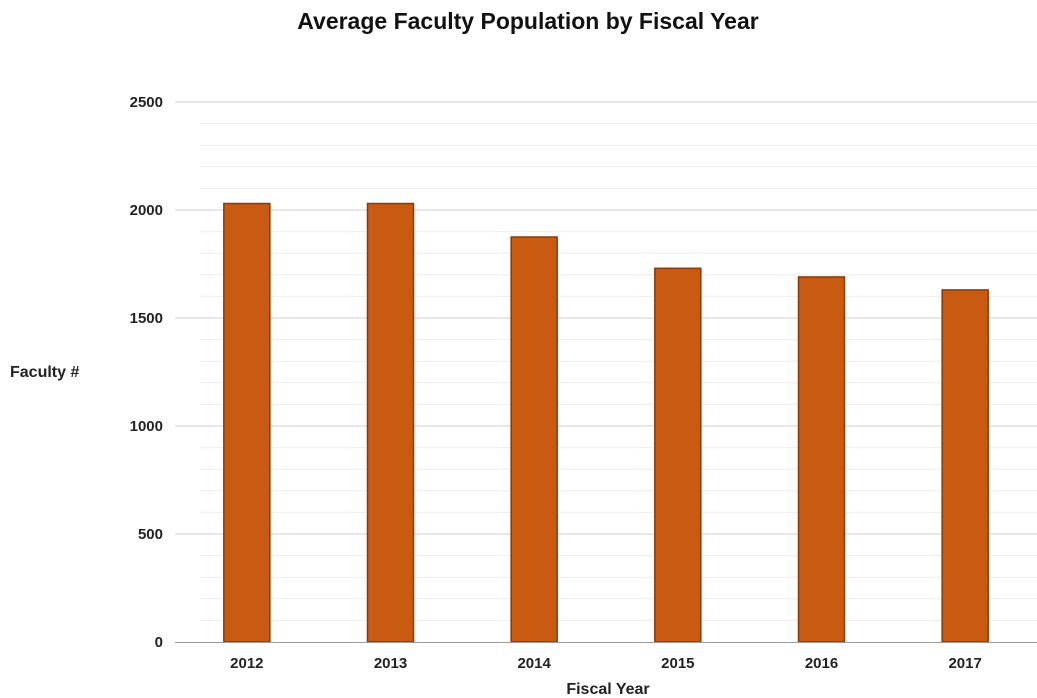  Describe the element at coordinates (146, 102) in the screenshot. I see `y-tick-label: 2500` at that location.